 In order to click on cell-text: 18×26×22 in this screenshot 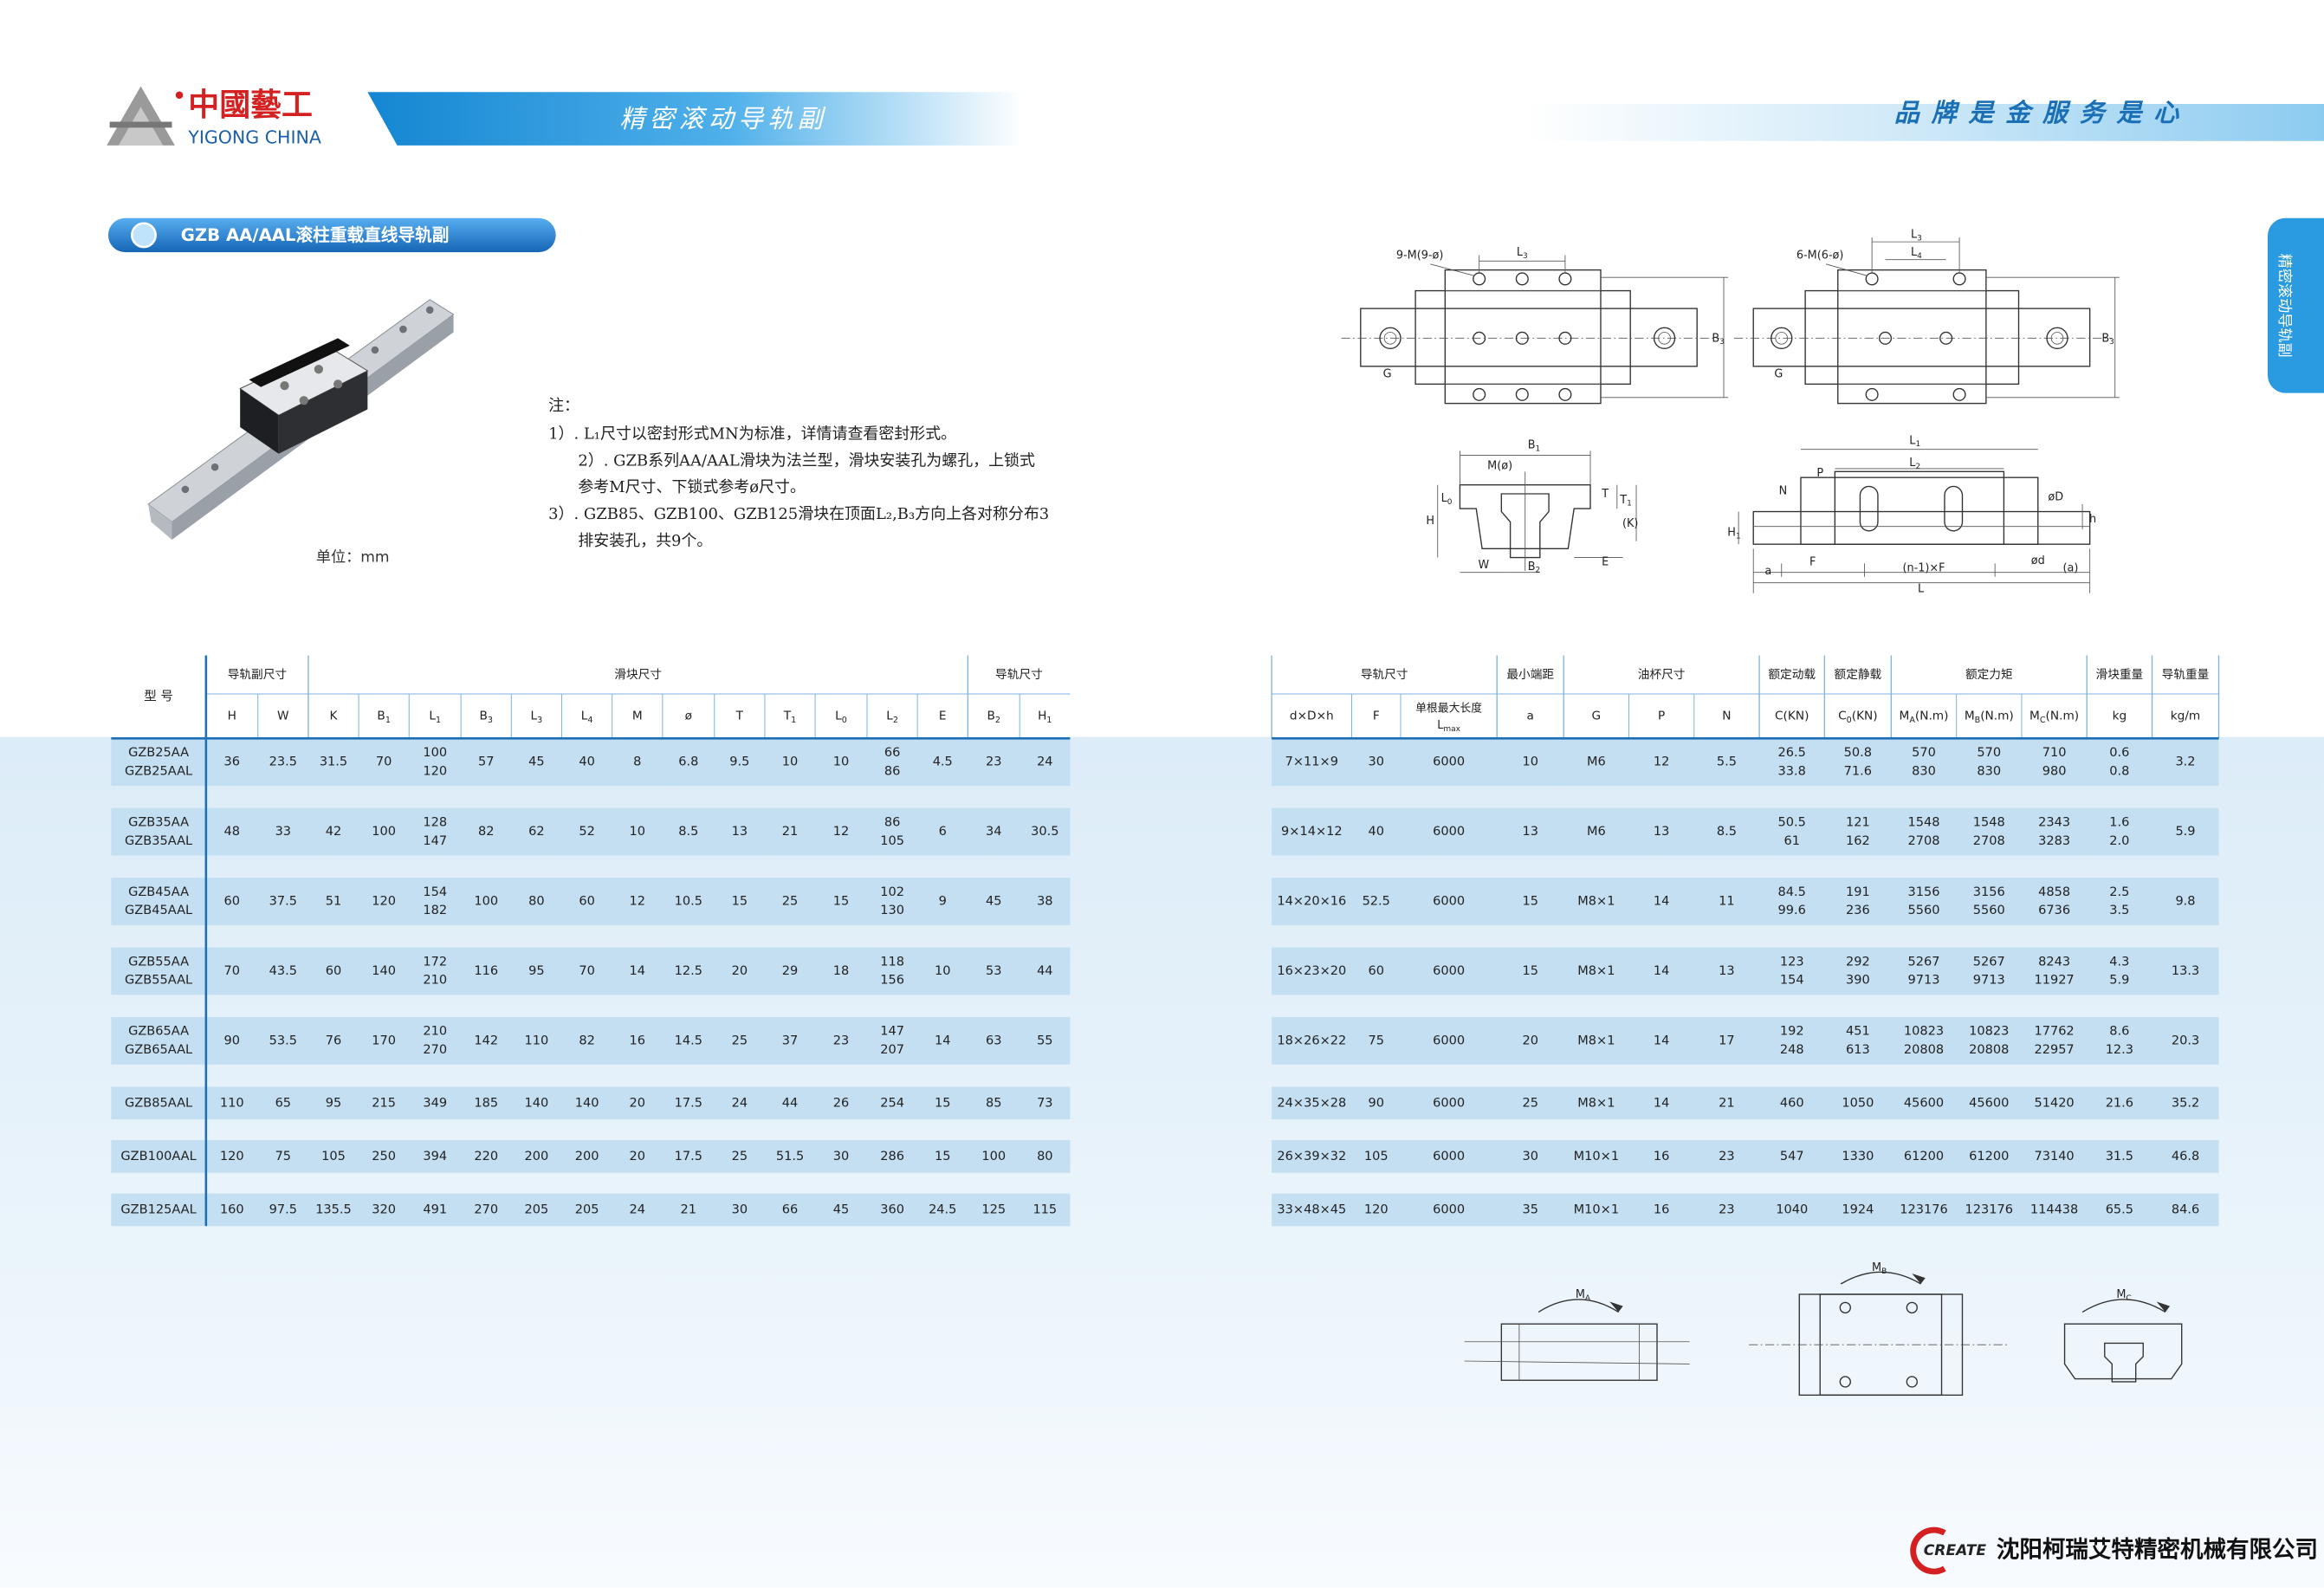, I will do `click(1312, 1040)`.